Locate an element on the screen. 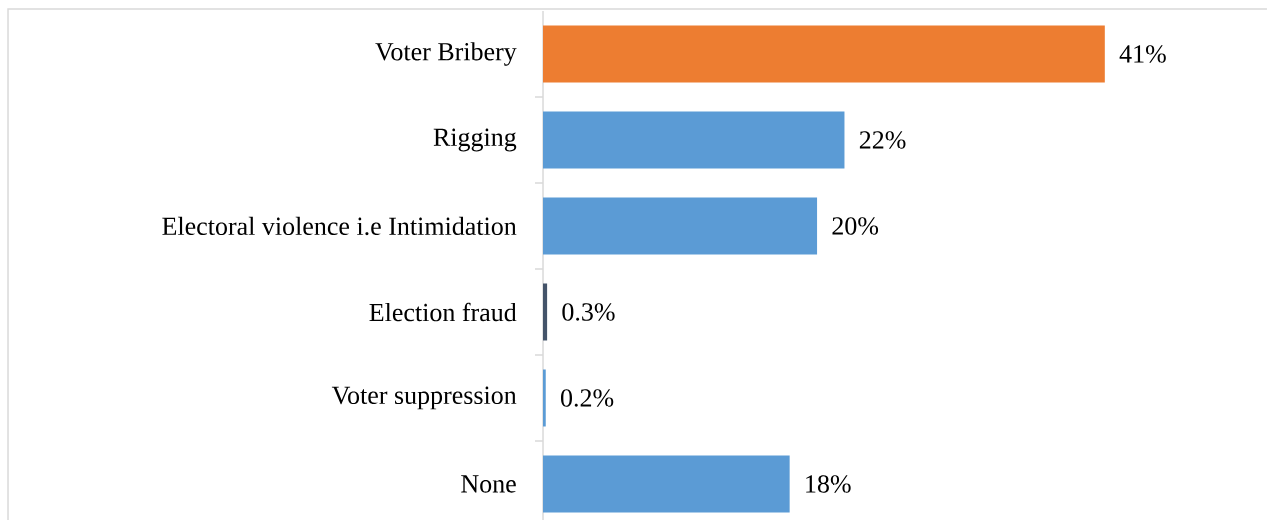  data-label: 0.2% is located at coordinates (587, 398).